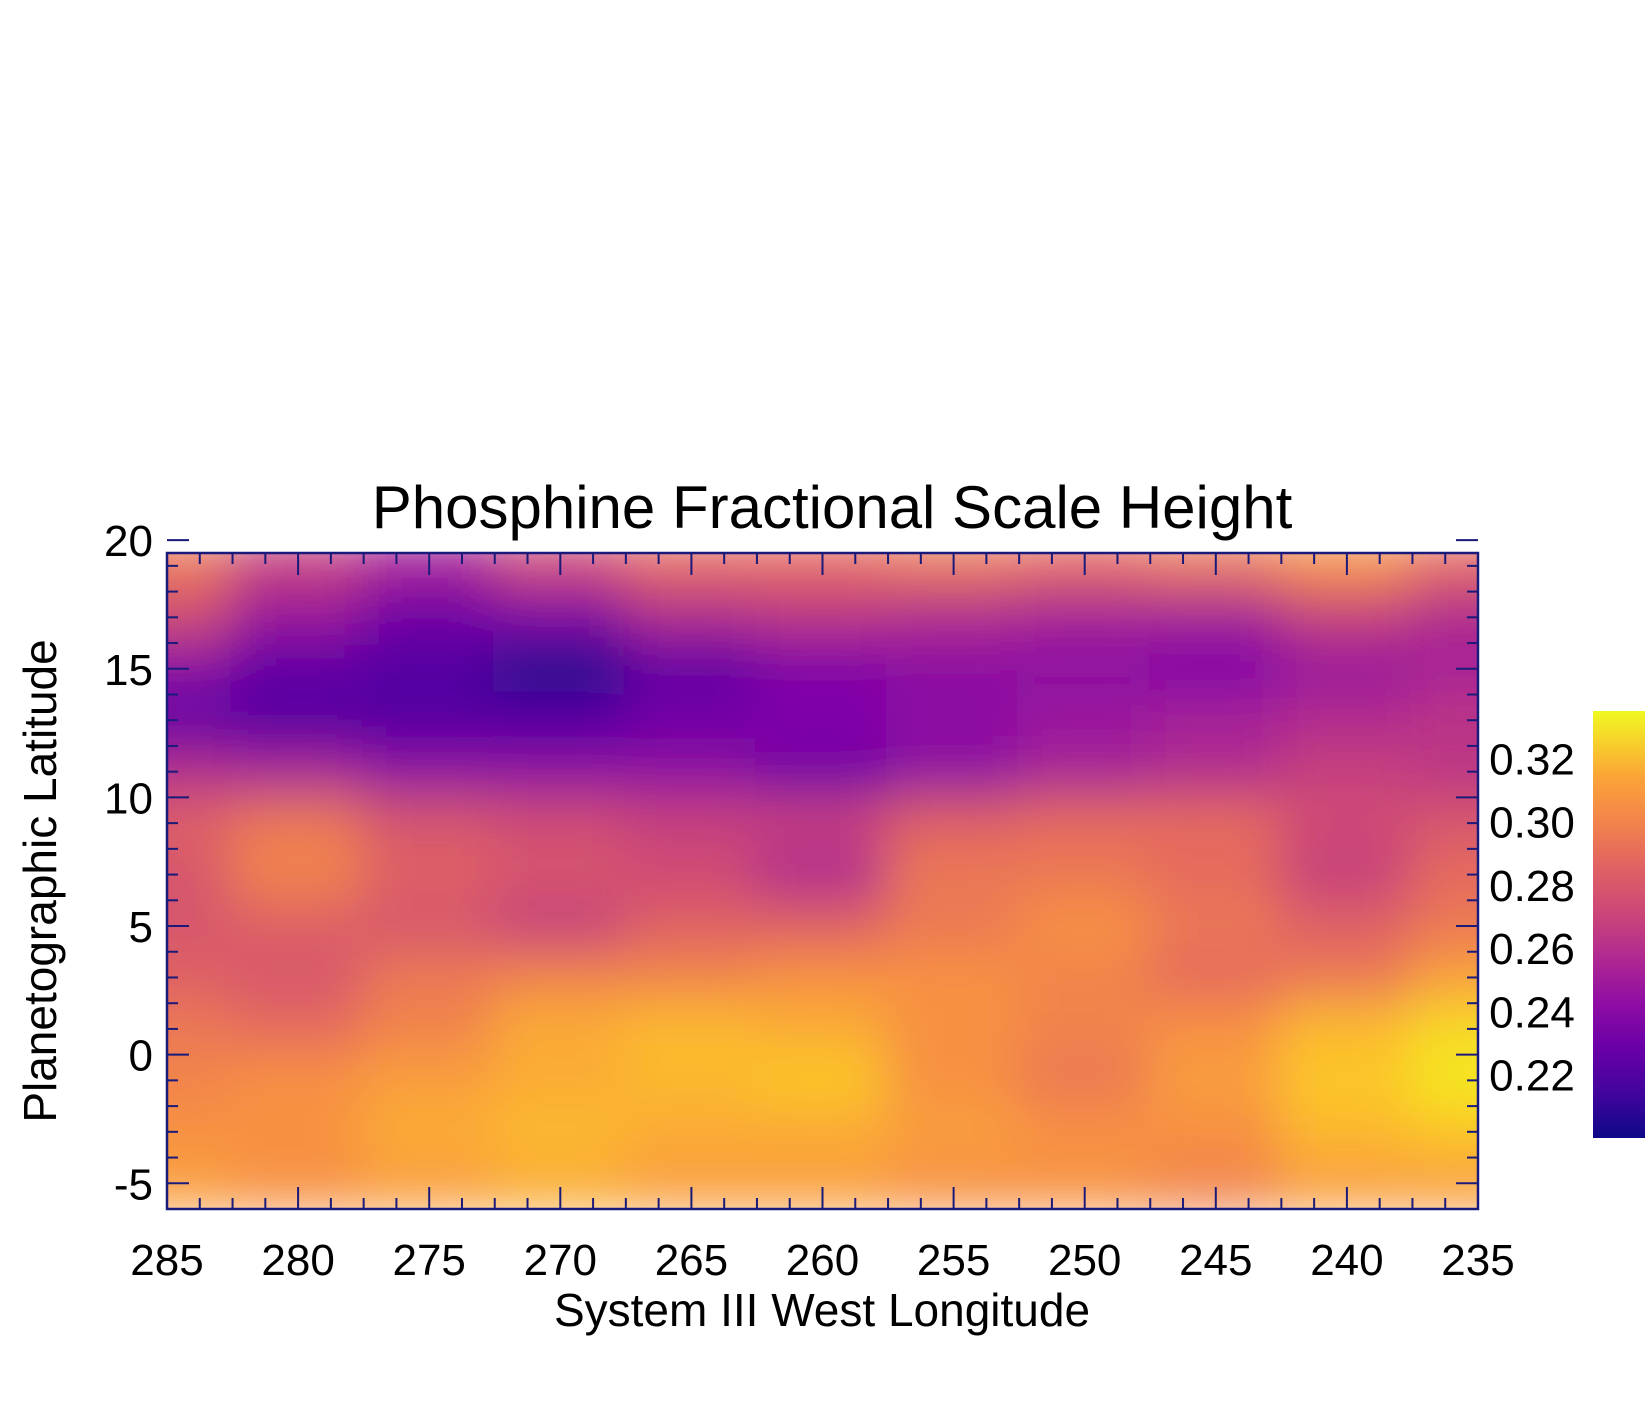 This screenshot has height=1417, width=1650. Describe the element at coordinates (822, 1260) in the screenshot. I see `x-tick-label: 260` at that location.